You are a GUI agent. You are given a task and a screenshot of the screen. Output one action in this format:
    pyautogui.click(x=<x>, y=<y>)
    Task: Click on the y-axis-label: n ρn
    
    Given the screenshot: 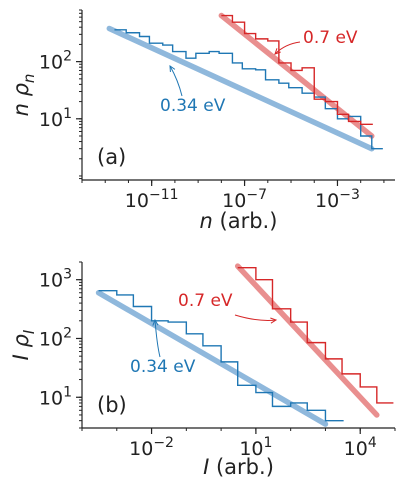 What is the action you would take?
    pyautogui.click(x=23, y=95)
    